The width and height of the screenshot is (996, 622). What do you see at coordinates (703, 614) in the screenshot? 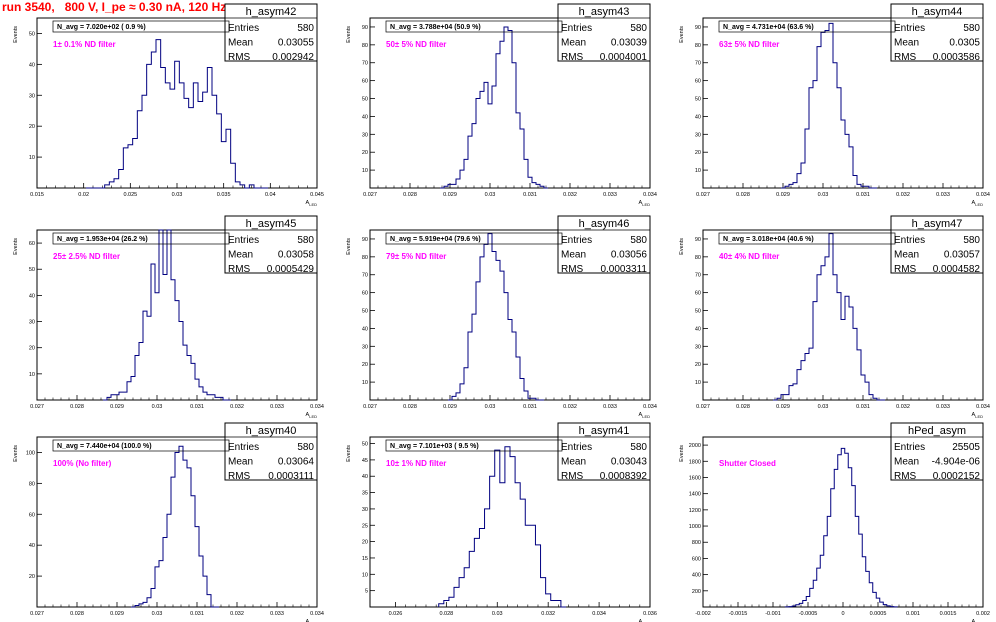
I see `x-tick-label: -0.002` at bounding box center [703, 614].